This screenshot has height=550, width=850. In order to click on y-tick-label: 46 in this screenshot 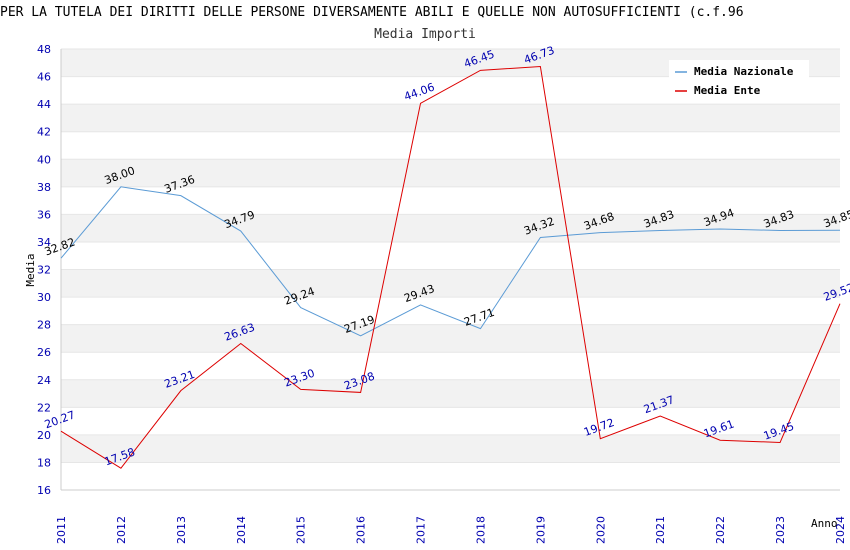, I will do `click(44, 77)`.